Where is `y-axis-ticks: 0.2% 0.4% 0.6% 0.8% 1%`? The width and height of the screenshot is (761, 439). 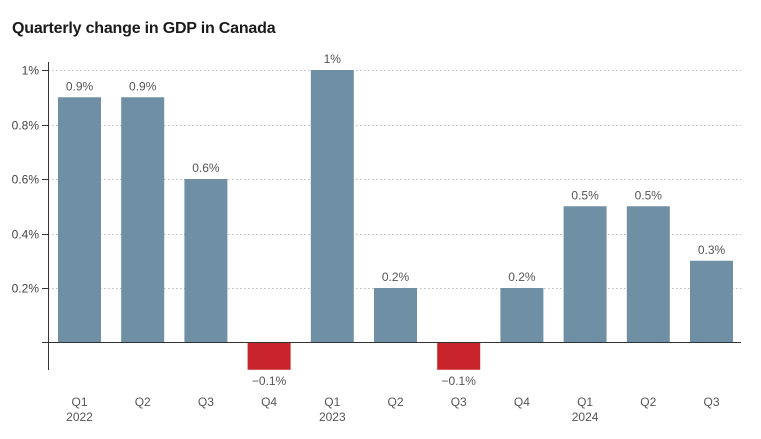 y-axis-ticks: 0.2% 0.4% 0.6% 0.8% 1% is located at coordinates (30, 180).